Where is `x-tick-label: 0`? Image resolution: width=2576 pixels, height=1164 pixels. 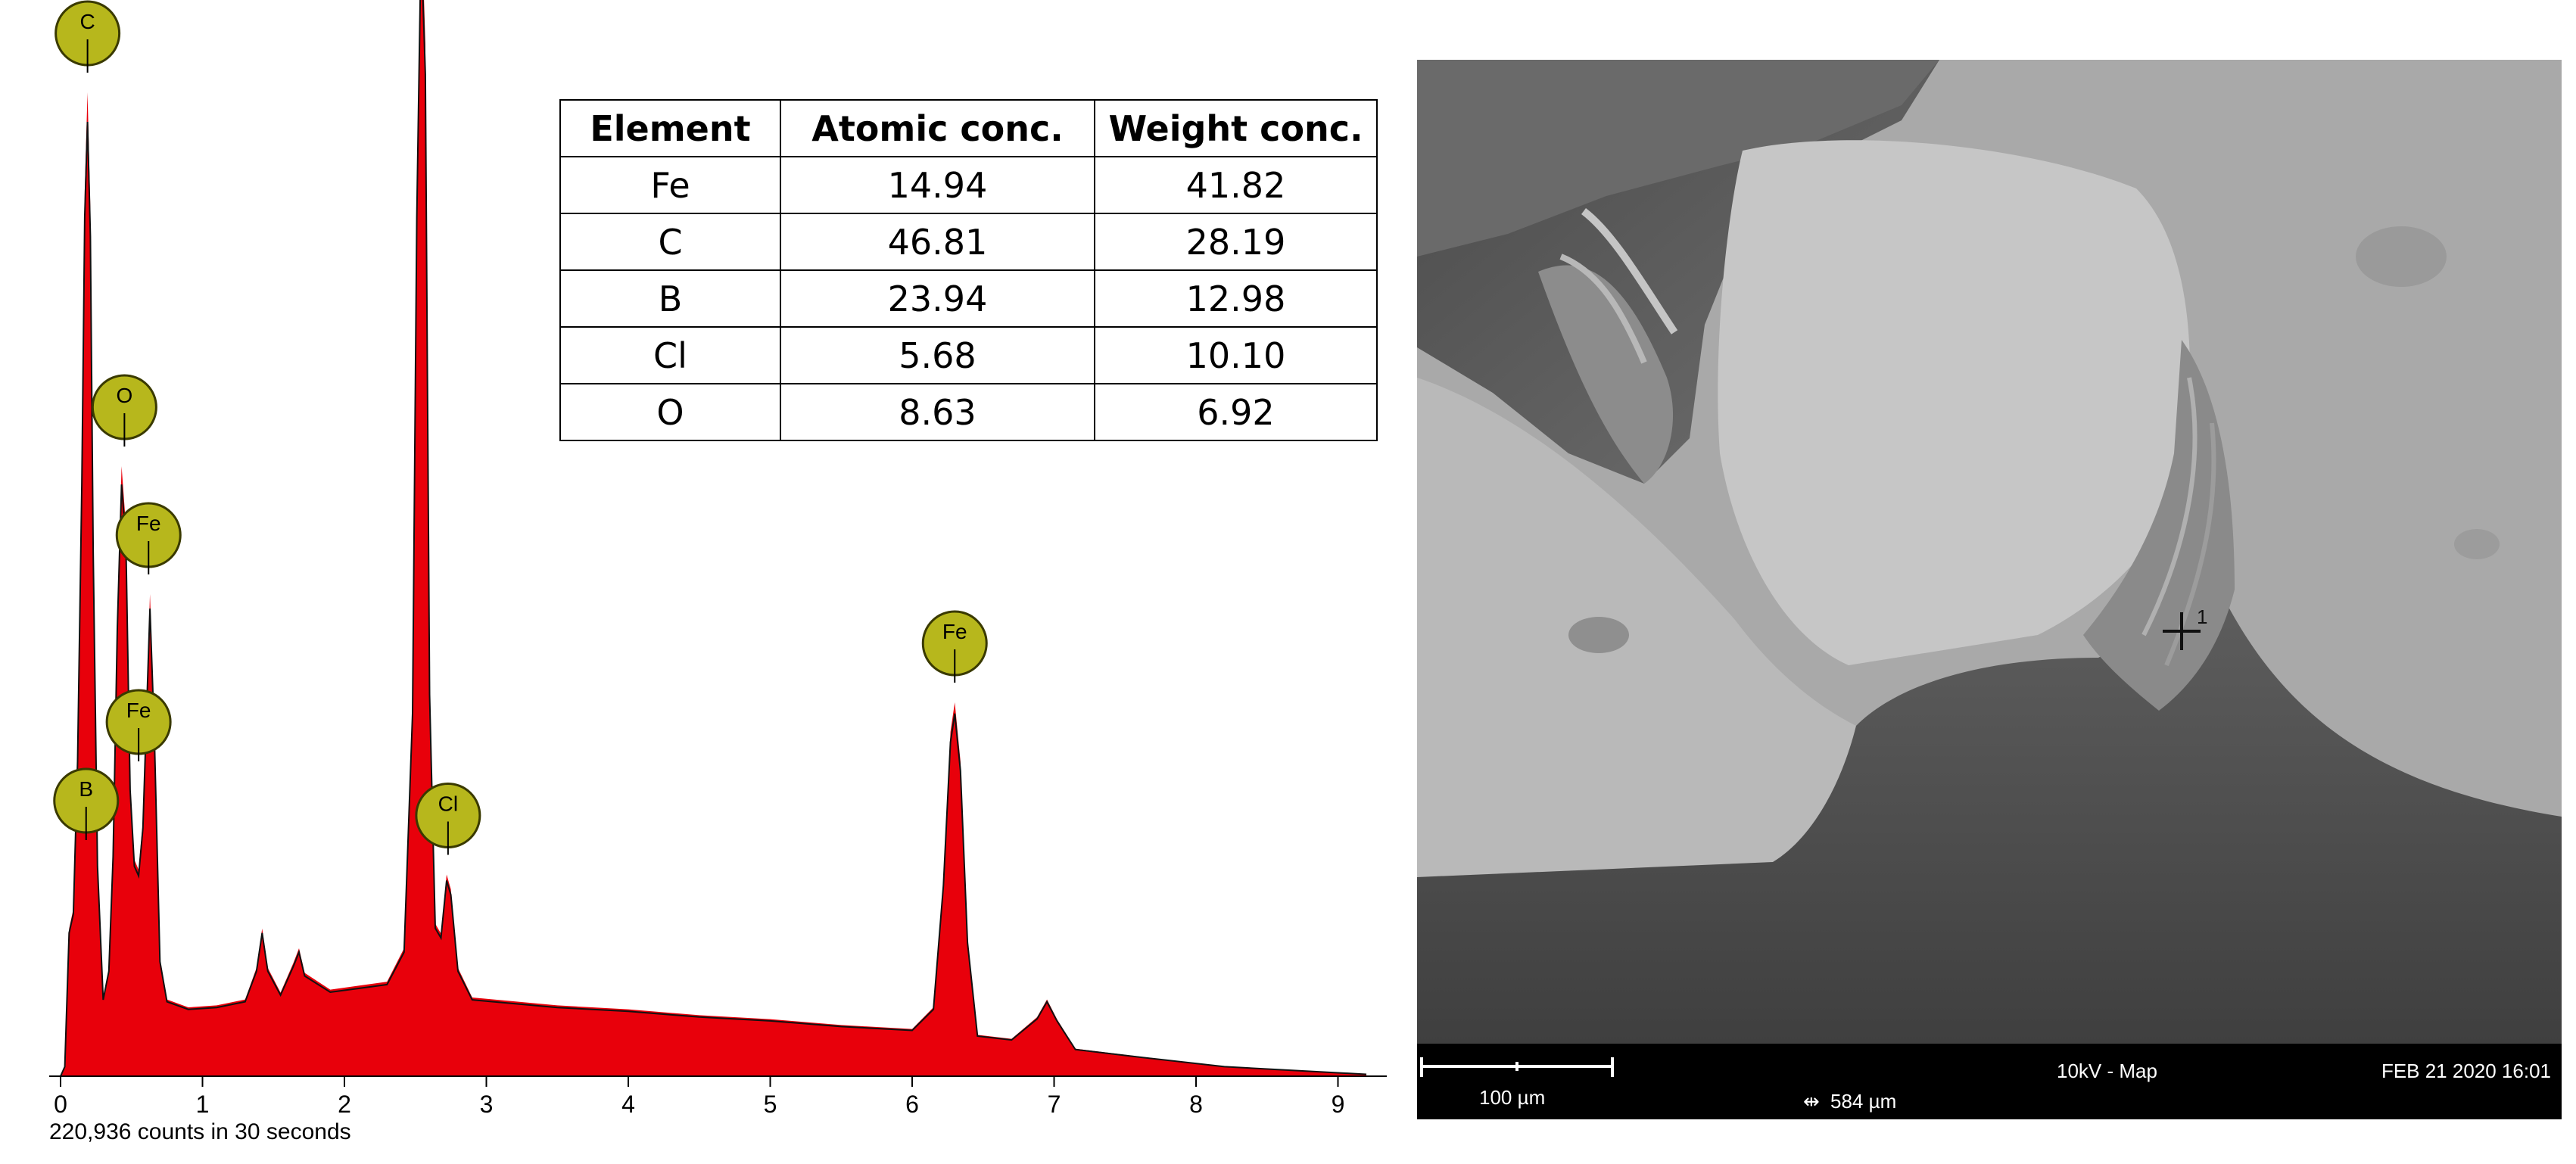 x-tick-label: 0 is located at coordinates (60, 1104).